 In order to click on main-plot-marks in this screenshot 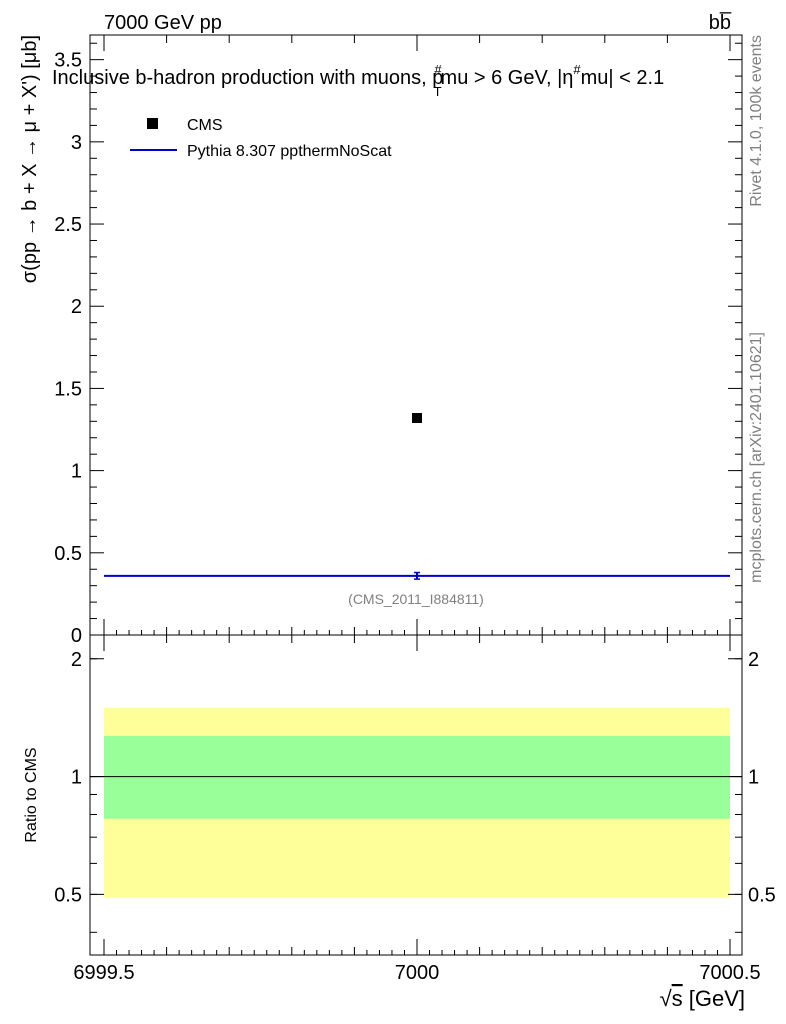, I will do `click(417, 496)`.